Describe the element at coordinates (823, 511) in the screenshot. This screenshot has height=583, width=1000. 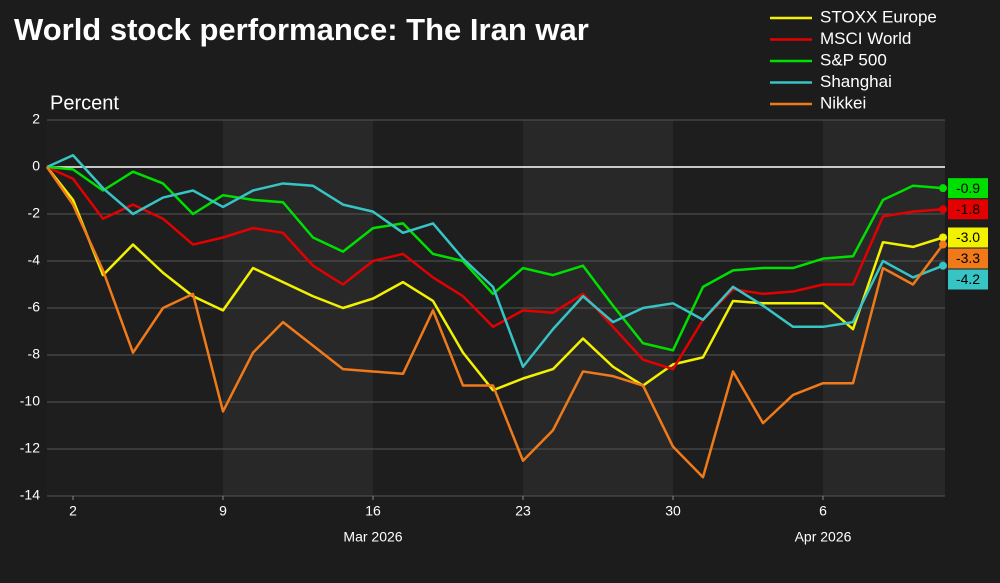
I see `x-tick-label: 6` at that location.